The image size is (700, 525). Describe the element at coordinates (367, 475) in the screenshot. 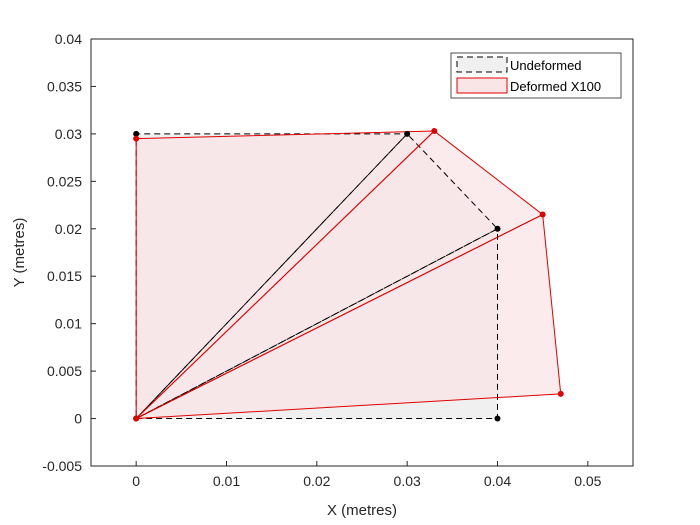

I see `x-axis-ticks: 0 0.01 0.02 0.03 0.04 0.05` at that location.